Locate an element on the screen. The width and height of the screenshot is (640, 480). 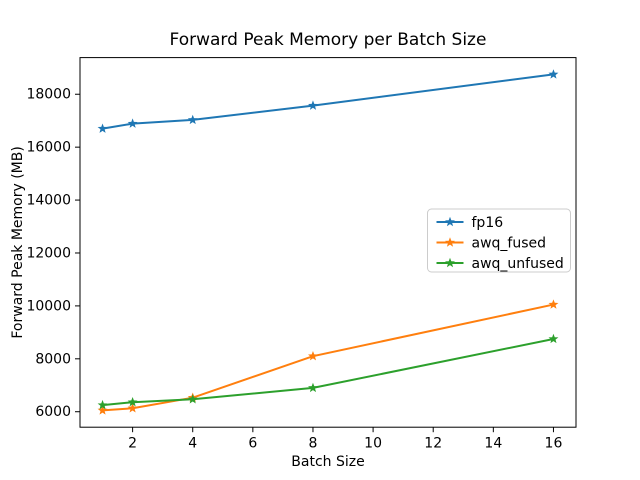
legend-marker-awq_unfused is located at coordinates (450, 262).